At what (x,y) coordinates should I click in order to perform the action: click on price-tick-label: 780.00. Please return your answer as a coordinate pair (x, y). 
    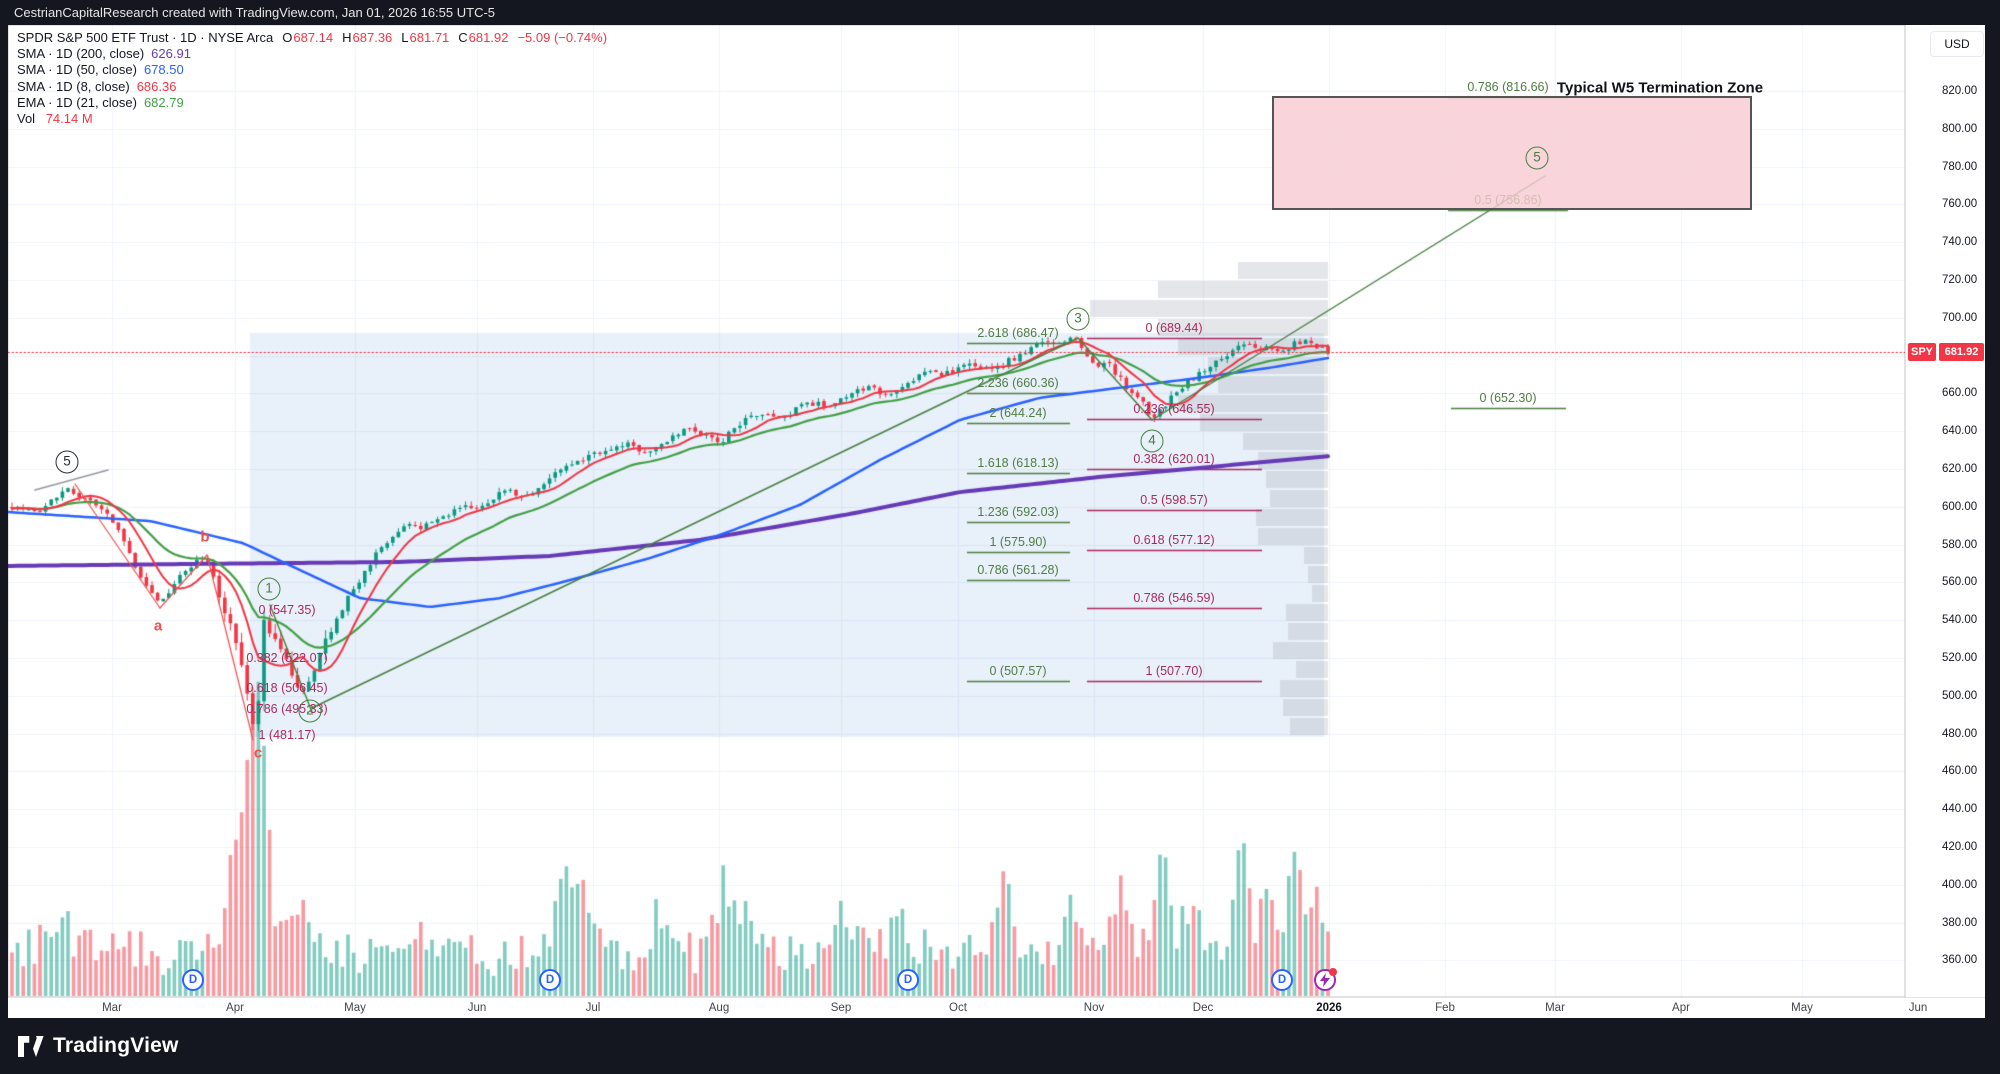
    Looking at the image, I should click on (1960, 166).